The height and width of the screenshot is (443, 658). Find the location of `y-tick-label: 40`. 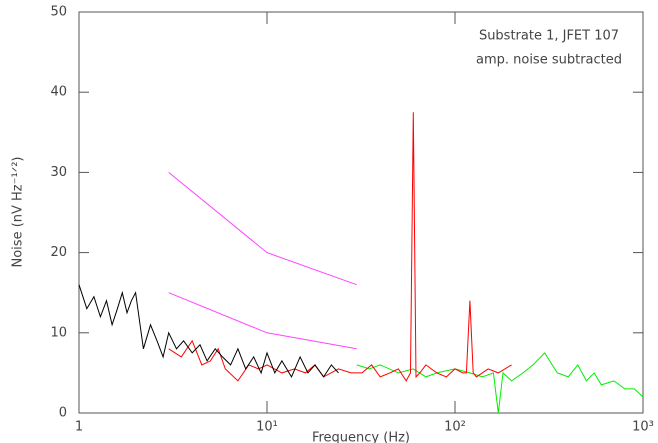

y-tick-label: 40 is located at coordinates (58, 92).